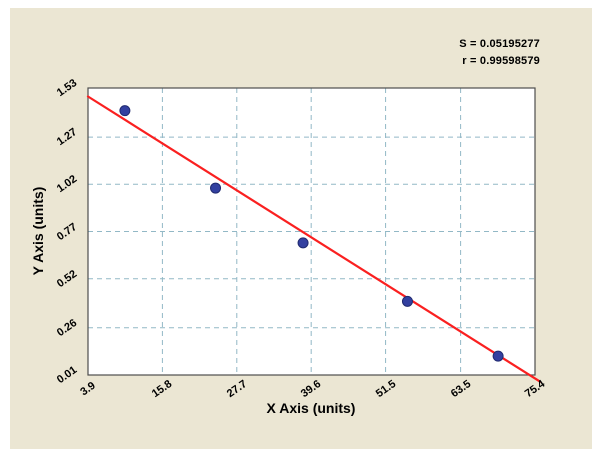 The image size is (600, 457). What do you see at coordinates (499, 44) in the screenshot?
I see `stat-s-value: S = 0.05195277` at bounding box center [499, 44].